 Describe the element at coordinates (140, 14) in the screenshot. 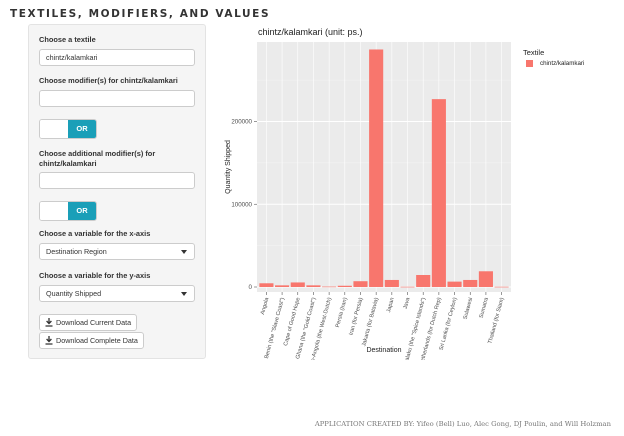

I see `page-title: TEXTILES, MODIFIERS, AND VALUES` at that location.